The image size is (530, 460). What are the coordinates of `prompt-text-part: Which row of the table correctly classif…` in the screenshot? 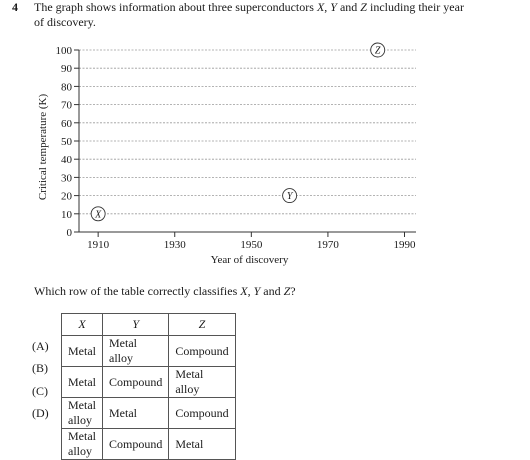 It's located at (137, 291).